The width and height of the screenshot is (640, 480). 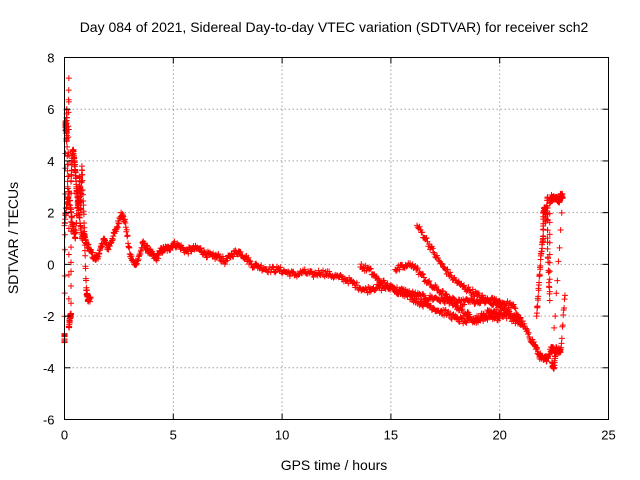 What do you see at coordinates (13, 238) in the screenshot?
I see `y-axis-label: SDTVAR / TECUs` at bounding box center [13, 238].